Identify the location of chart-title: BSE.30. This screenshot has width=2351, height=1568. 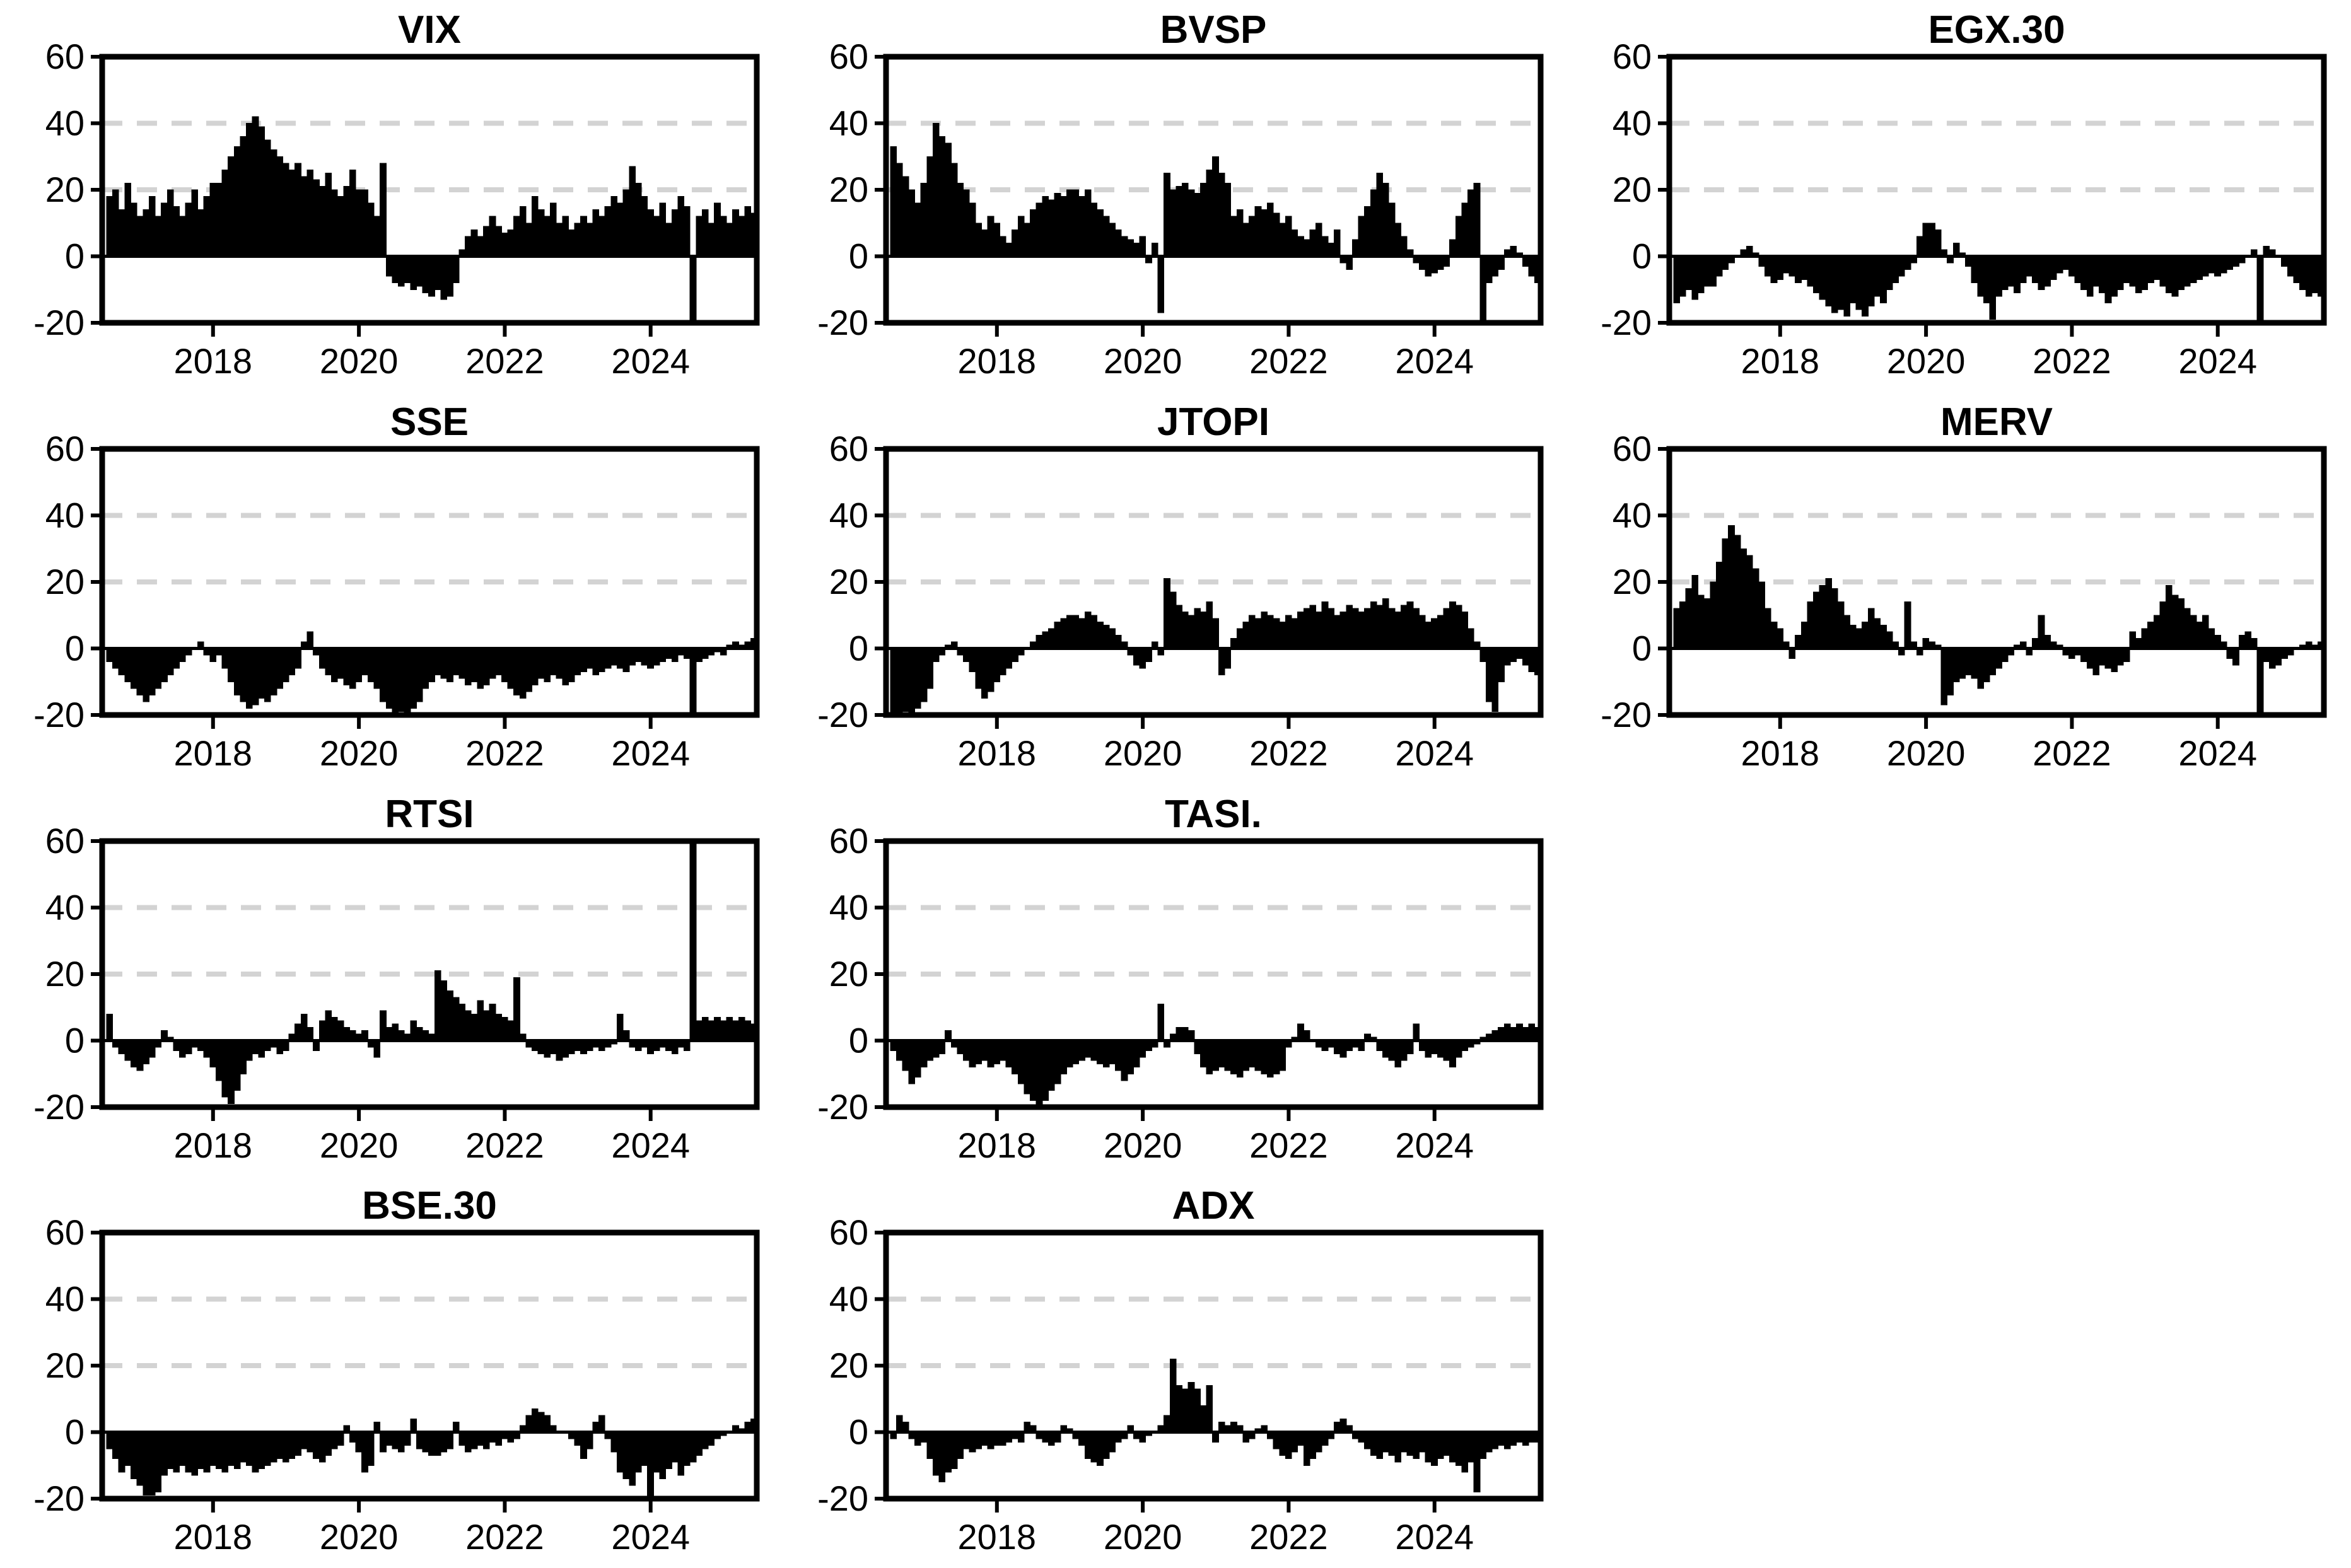
(429, 1206).